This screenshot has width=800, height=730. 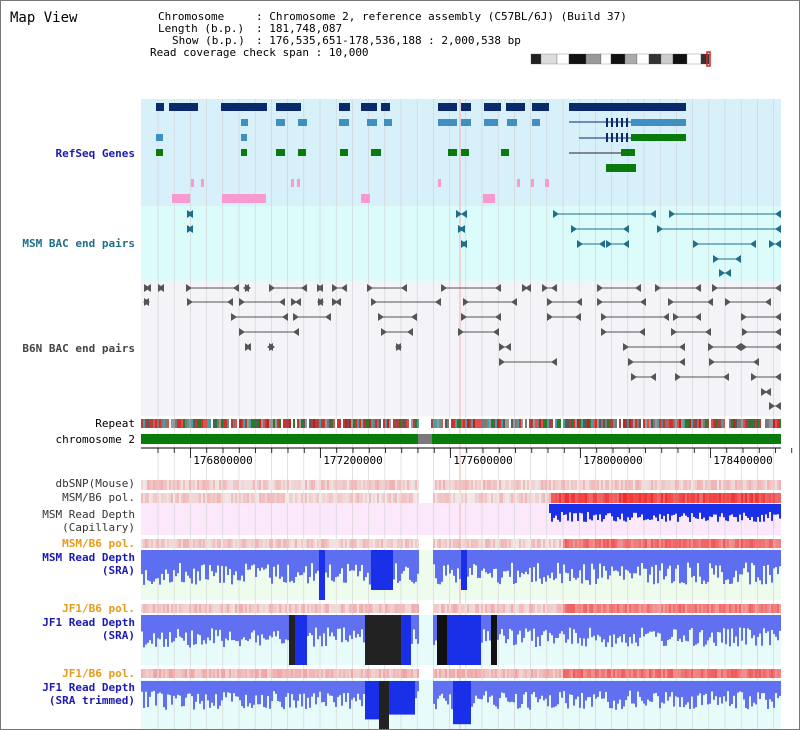 What do you see at coordinates (88, 629) in the screenshot?
I see `track-label-jf1-depth-sra: JF1 Read Depth (SRA)` at bounding box center [88, 629].